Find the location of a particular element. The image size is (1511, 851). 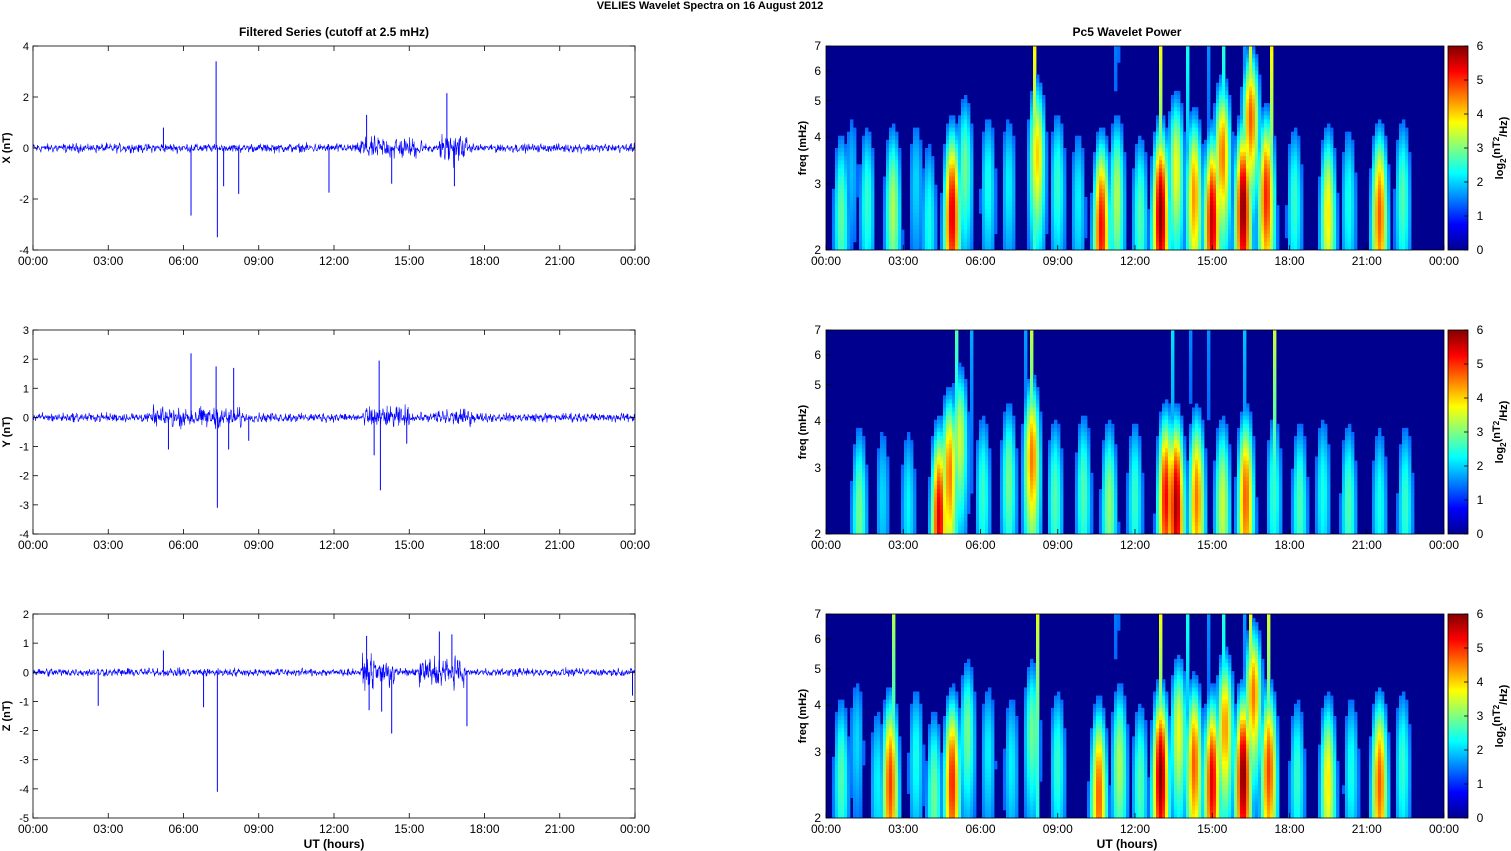

plot-background is located at coordinates (334, 432).